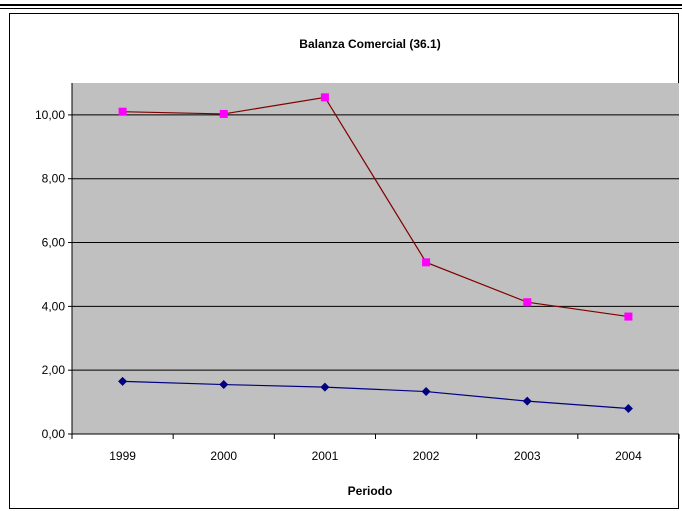 This screenshot has width=682, height=511. What do you see at coordinates (54, 243) in the screenshot?
I see `y-tick-label: 6,00` at bounding box center [54, 243].